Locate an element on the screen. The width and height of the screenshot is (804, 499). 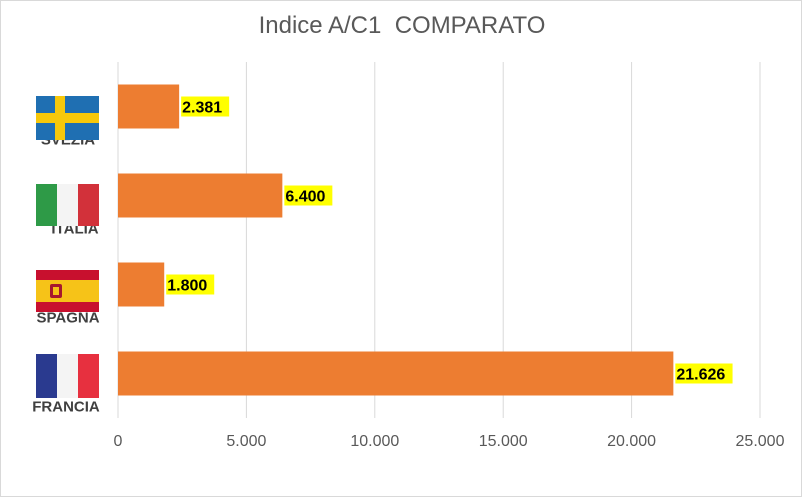
x-tick-label: 5.000 is located at coordinates (246, 441).